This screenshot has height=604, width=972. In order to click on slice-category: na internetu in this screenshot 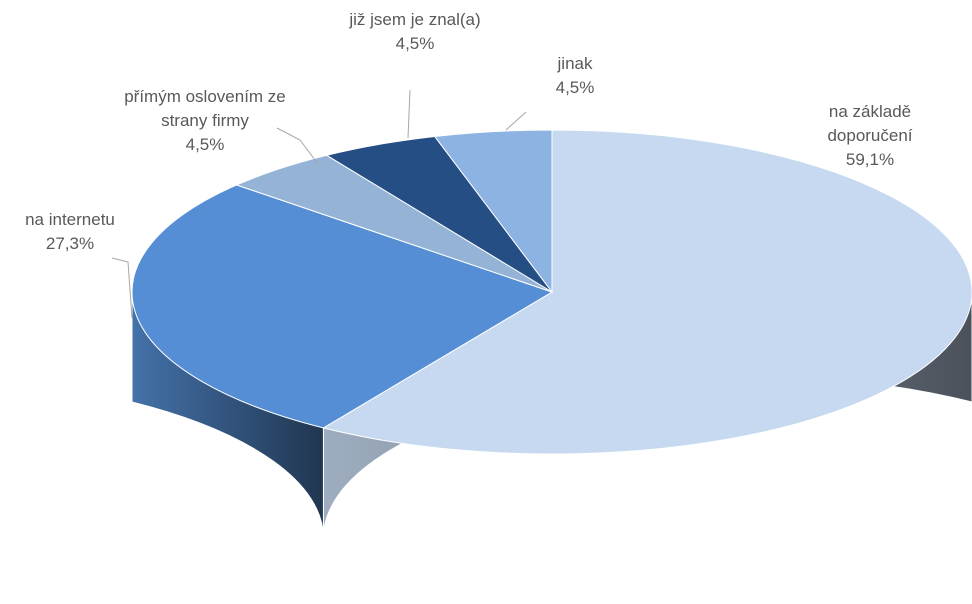, I will do `click(70, 219)`.